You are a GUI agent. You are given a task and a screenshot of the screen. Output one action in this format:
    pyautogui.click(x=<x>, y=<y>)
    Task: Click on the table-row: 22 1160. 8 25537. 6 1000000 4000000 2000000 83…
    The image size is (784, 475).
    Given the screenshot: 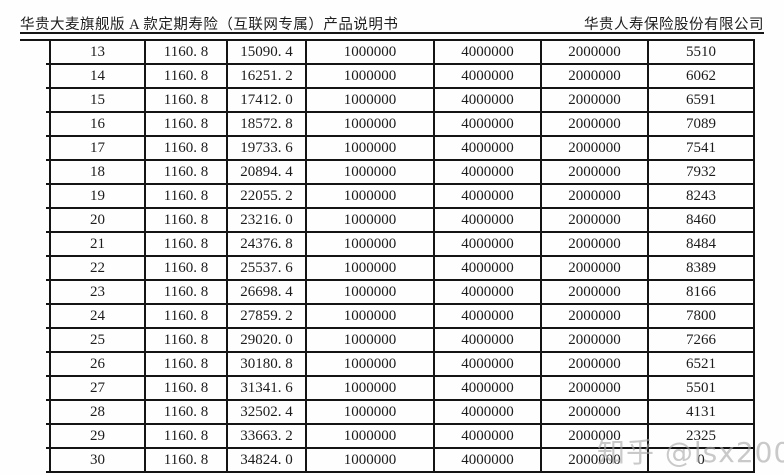 What is the action you would take?
    pyautogui.click(x=400, y=269)
    